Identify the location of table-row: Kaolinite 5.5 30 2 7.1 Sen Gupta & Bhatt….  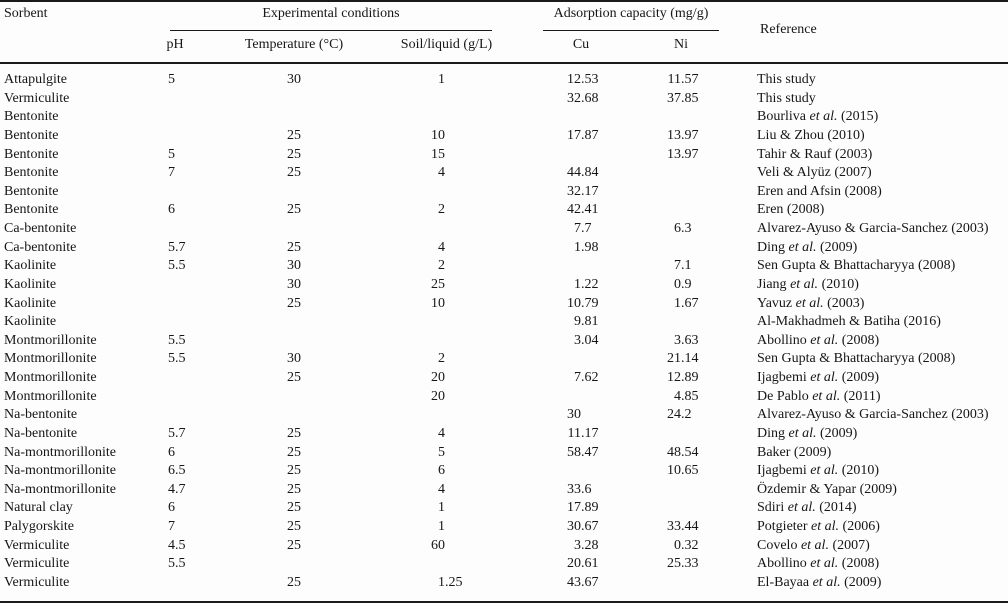
(504, 266).